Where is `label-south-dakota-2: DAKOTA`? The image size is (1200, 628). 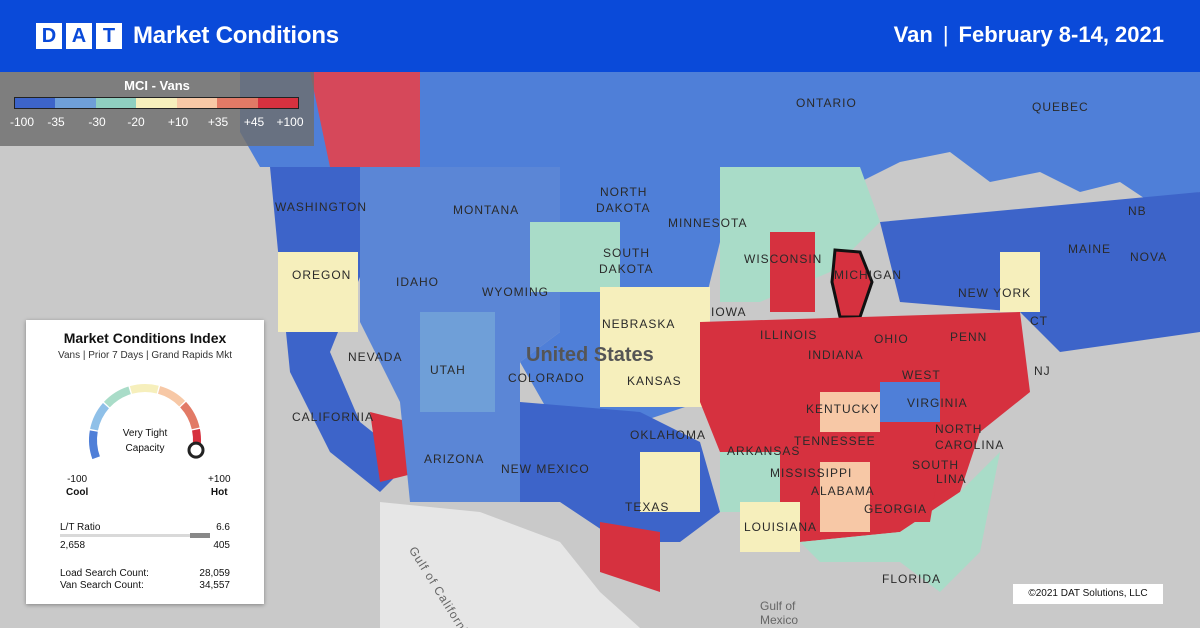 label-south-dakota-2: DAKOTA is located at coordinates (626, 269).